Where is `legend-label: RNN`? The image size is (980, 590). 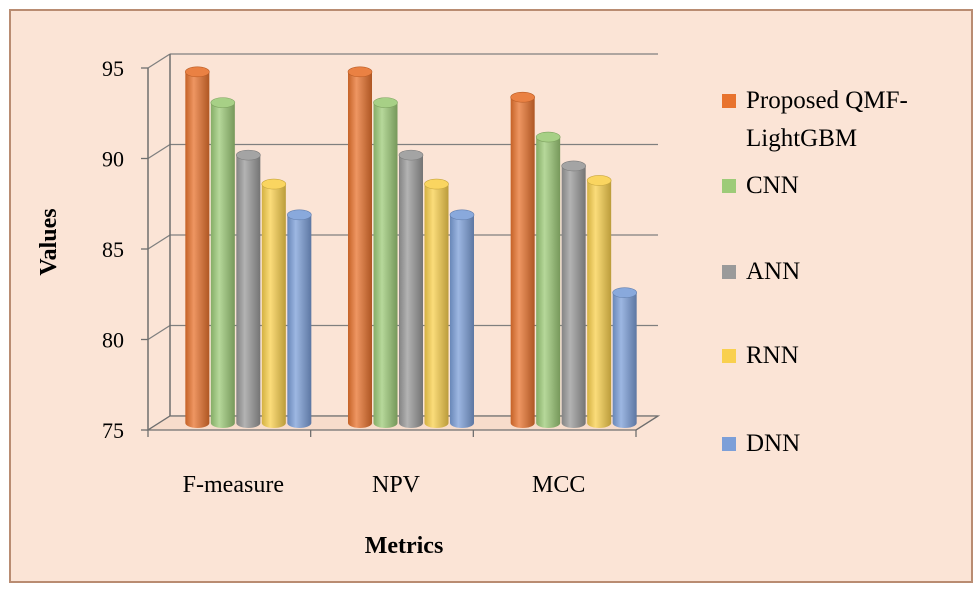 legend-label: RNN is located at coordinates (772, 355).